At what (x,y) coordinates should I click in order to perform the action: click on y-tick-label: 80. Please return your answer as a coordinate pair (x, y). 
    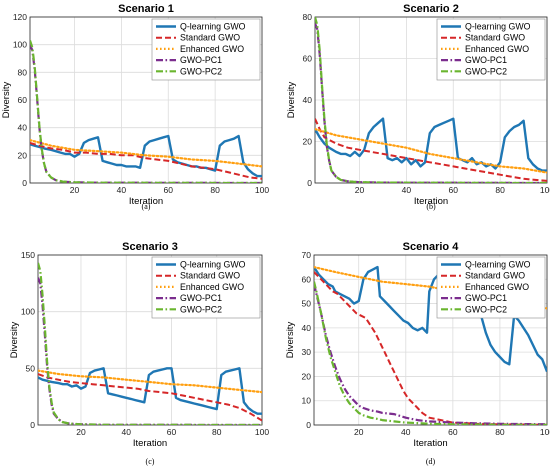
    Looking at the image, I should click on (23, 72).